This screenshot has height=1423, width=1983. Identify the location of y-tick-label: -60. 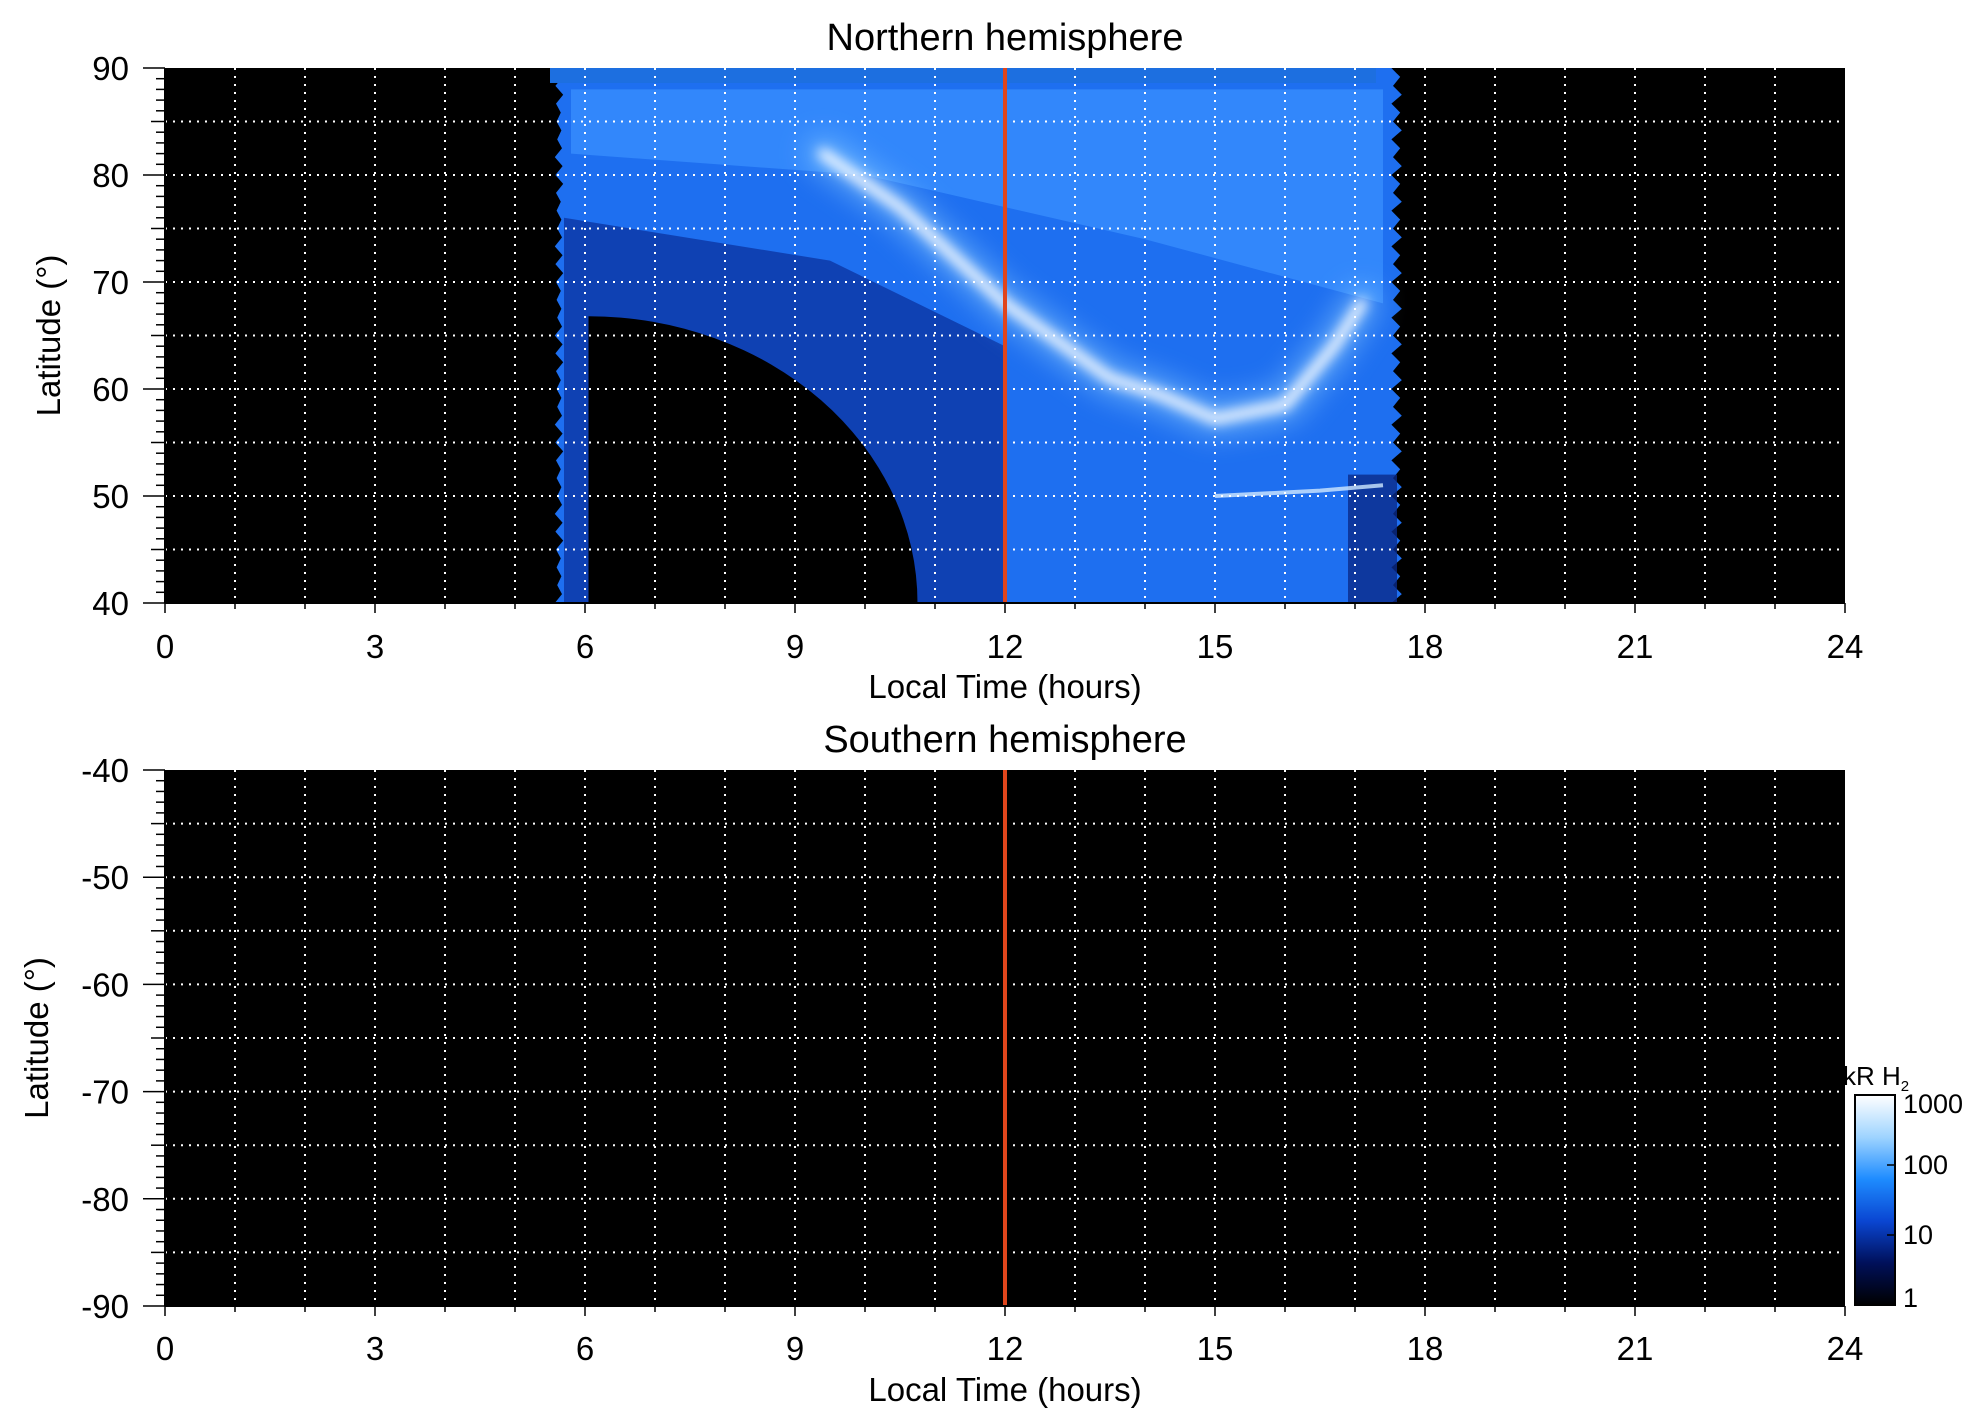
(105, 984).